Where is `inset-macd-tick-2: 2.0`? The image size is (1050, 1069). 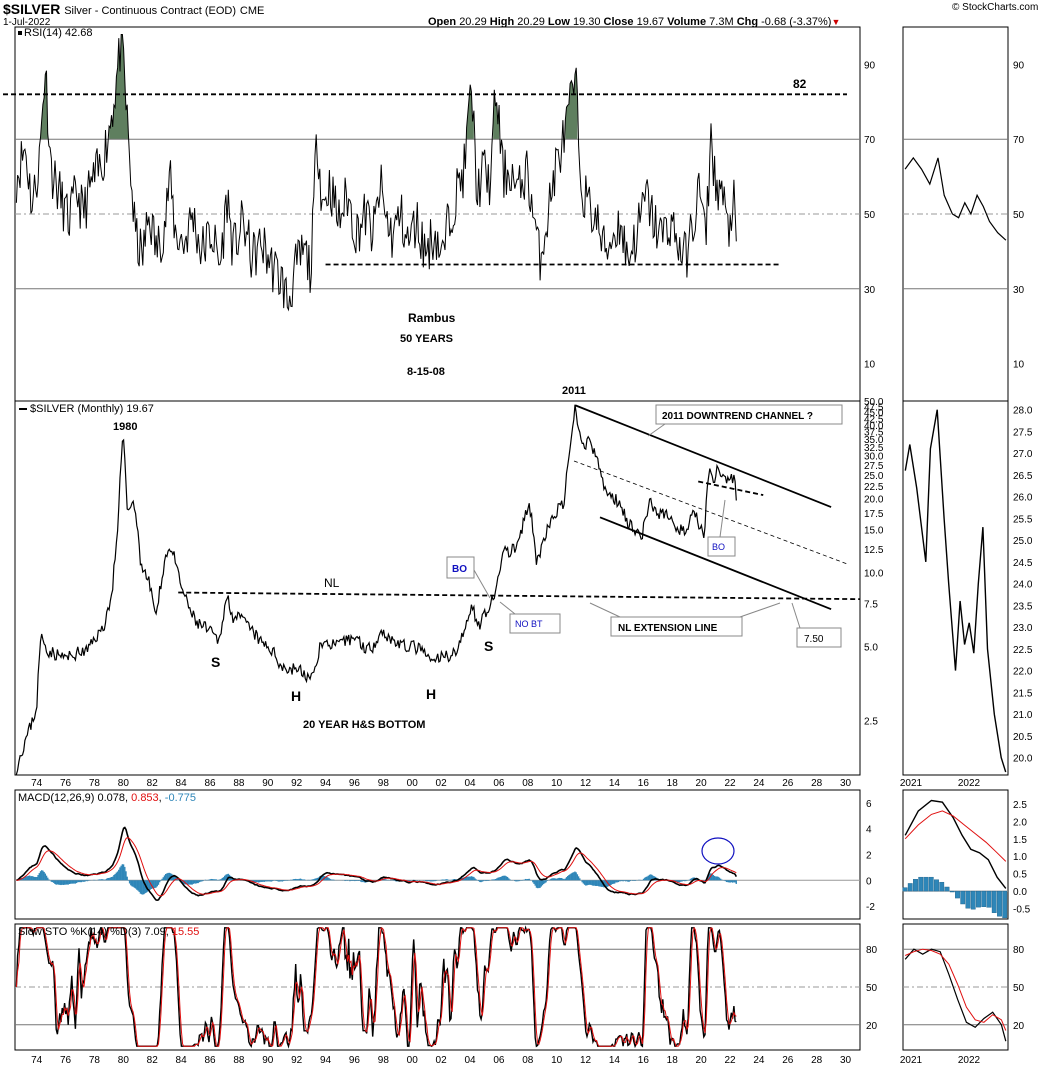 inset-macd-tick-2: 2.0 is located at coordinates (1020, 822).